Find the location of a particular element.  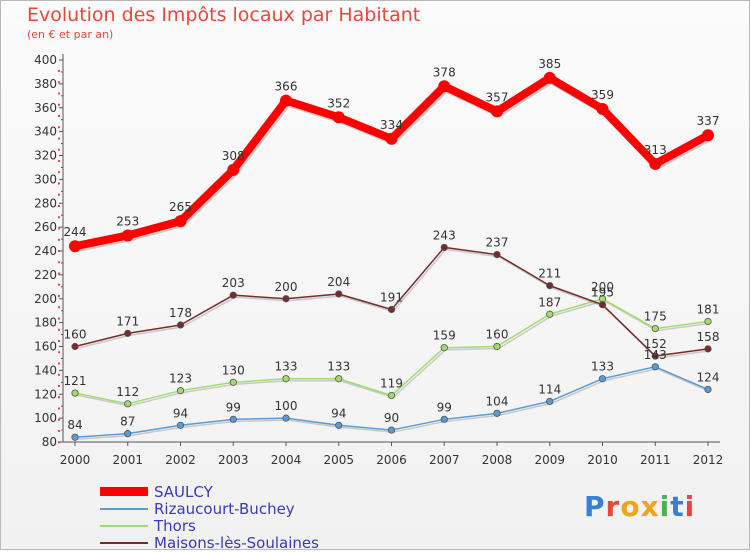

chart-subtitle: (en € et par an) is located at coordinates (70, 34).